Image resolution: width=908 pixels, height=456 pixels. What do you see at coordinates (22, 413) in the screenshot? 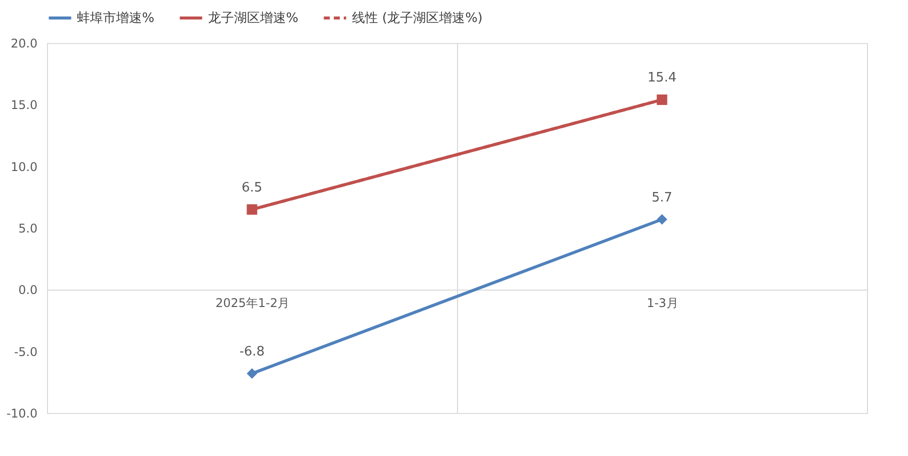
I see `y-tick-label: -10.0` at bounding box center [22, 413].